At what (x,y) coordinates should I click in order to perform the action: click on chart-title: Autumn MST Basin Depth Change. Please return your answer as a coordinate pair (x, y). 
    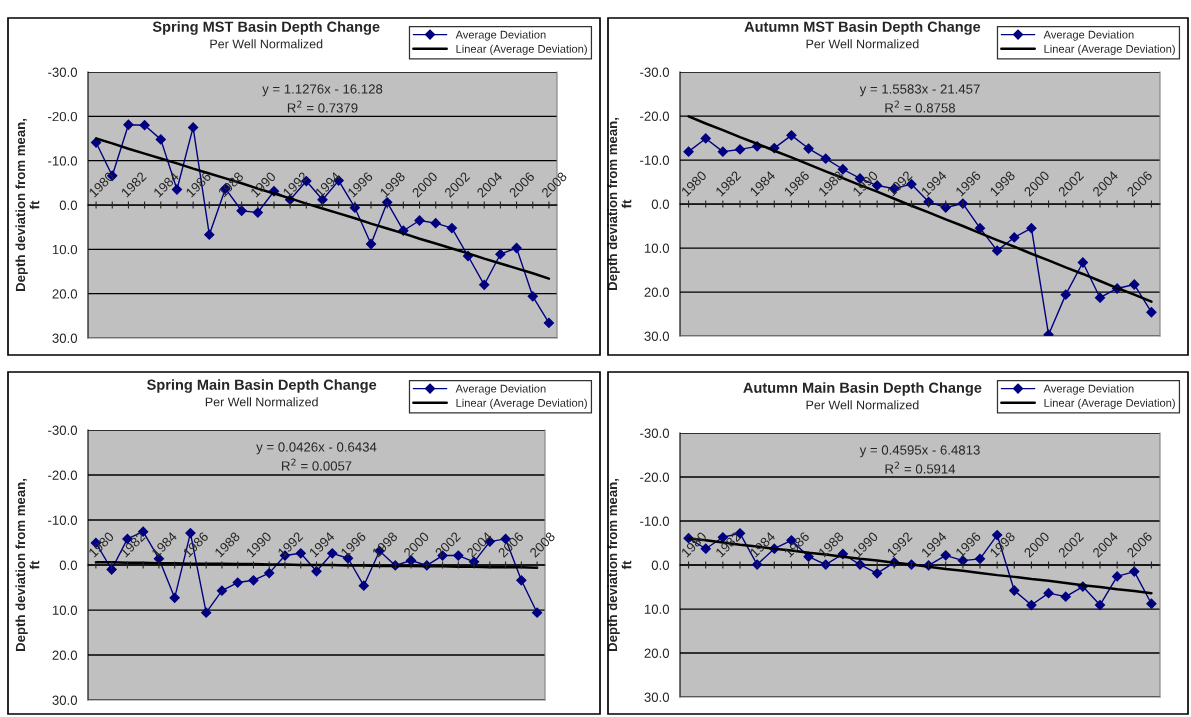
    Looking at the image, I should click on (862, 28).